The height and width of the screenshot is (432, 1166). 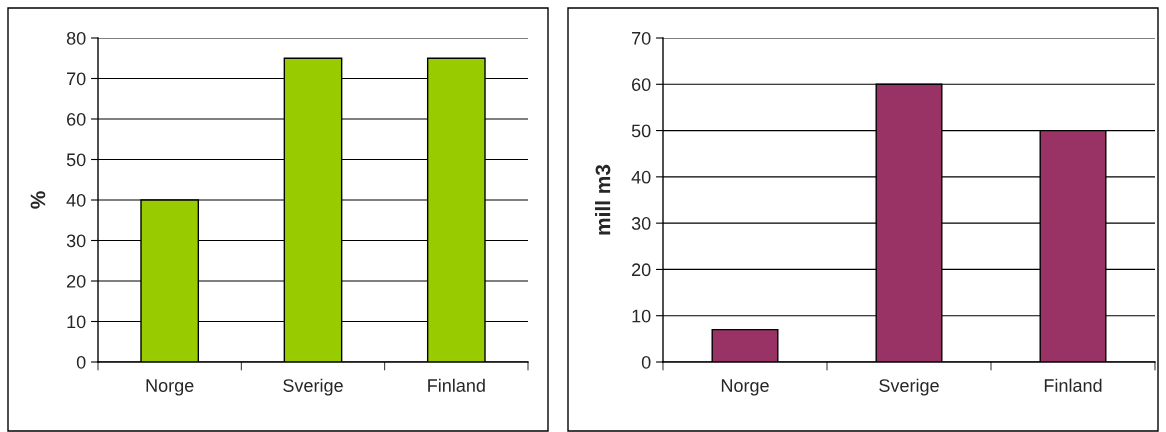 What do you see at coordinates (603, 199) in the screenshot?
I see `y-axis-title: mill m3` at bounding box center [603, 199].